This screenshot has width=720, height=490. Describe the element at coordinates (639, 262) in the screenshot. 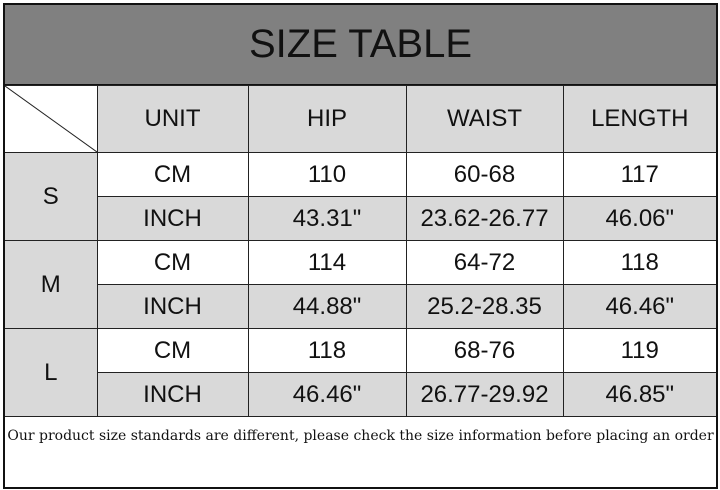

I see `length-cell: 118` at that location.